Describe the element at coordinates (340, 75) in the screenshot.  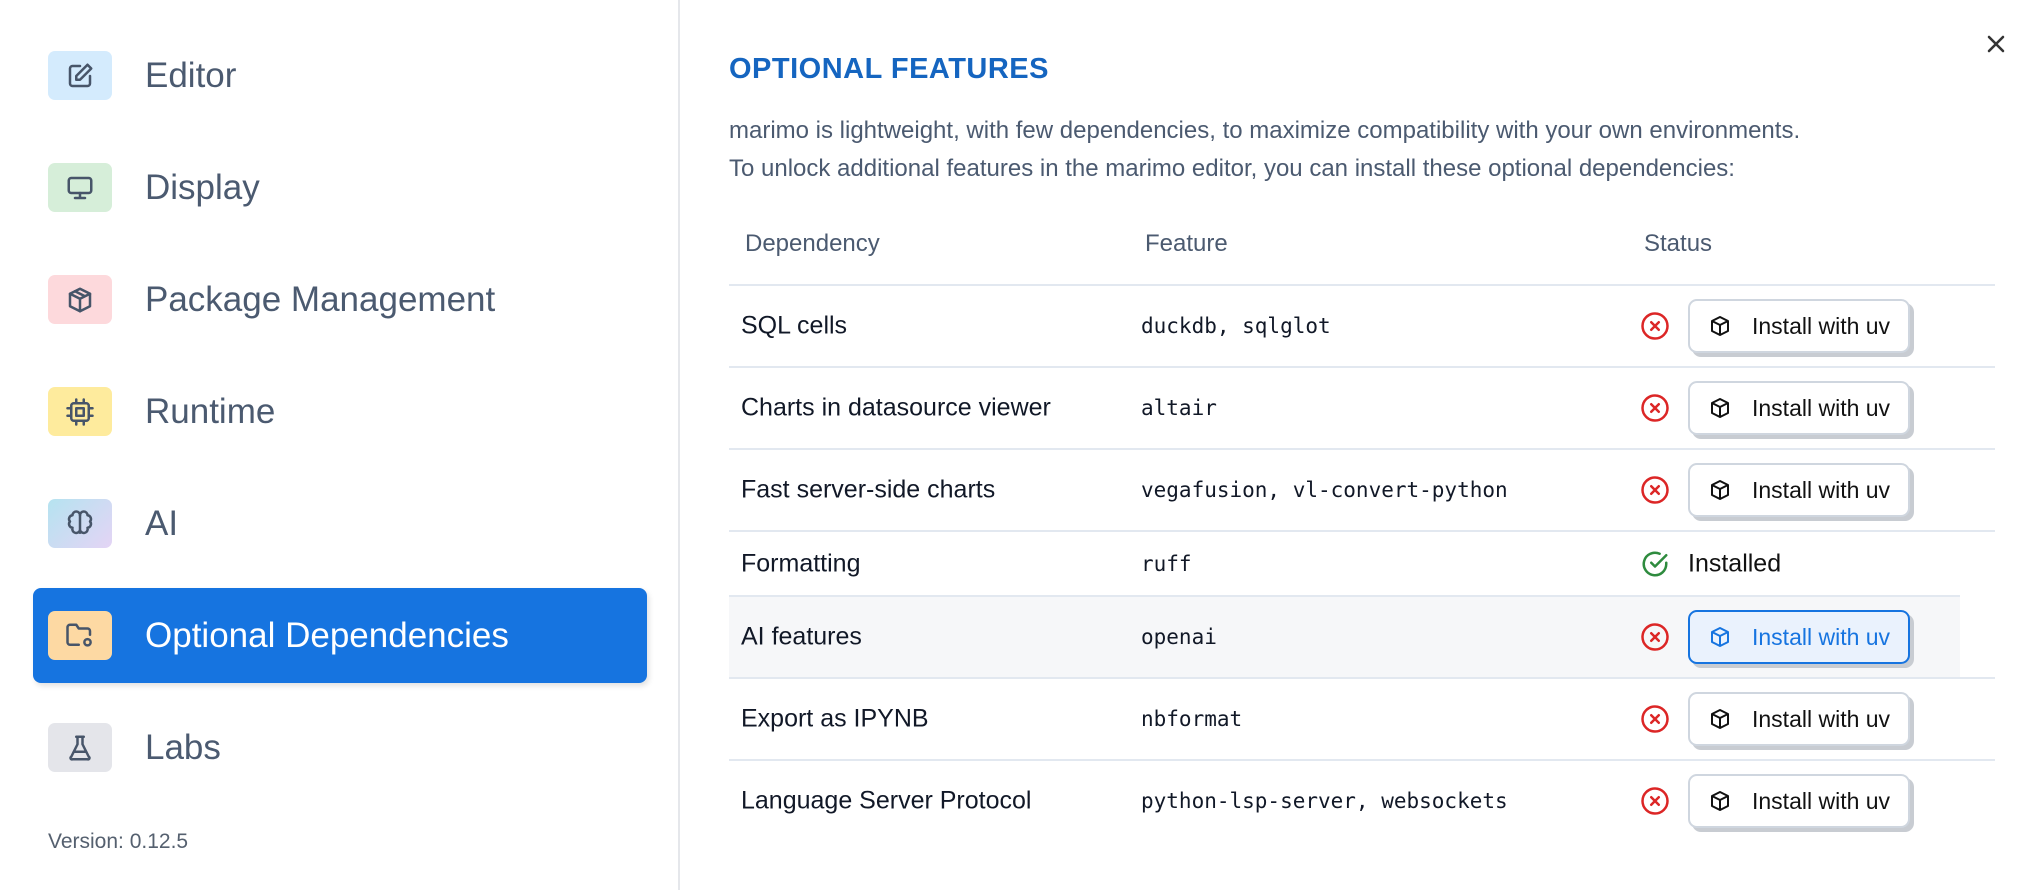
I see `sidebar-item-editor: Editor` at that location.